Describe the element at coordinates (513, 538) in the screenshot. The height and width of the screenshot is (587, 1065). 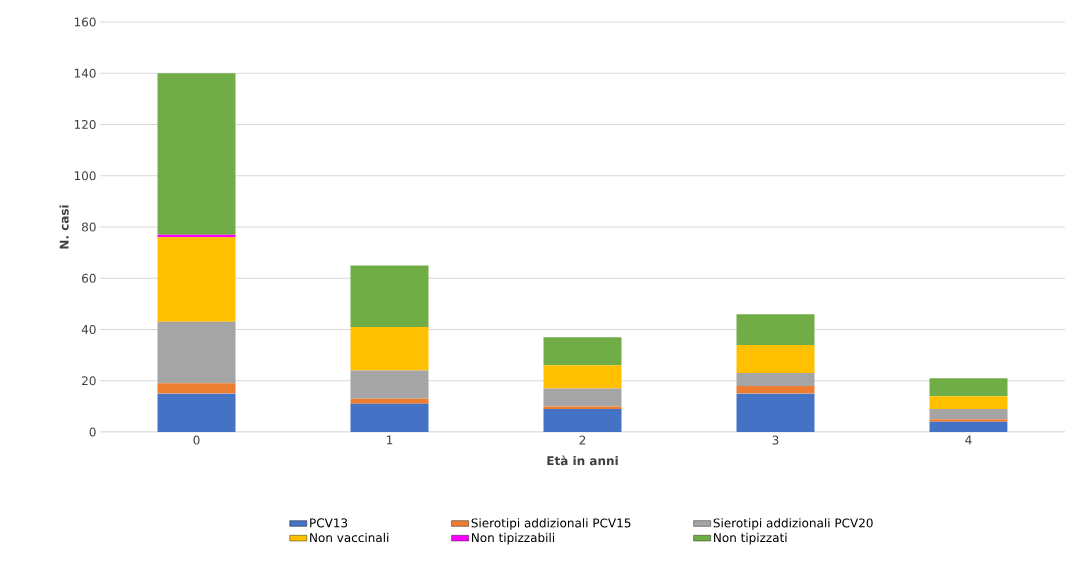
I see `legend-label: Non tipizzabili` at that location.